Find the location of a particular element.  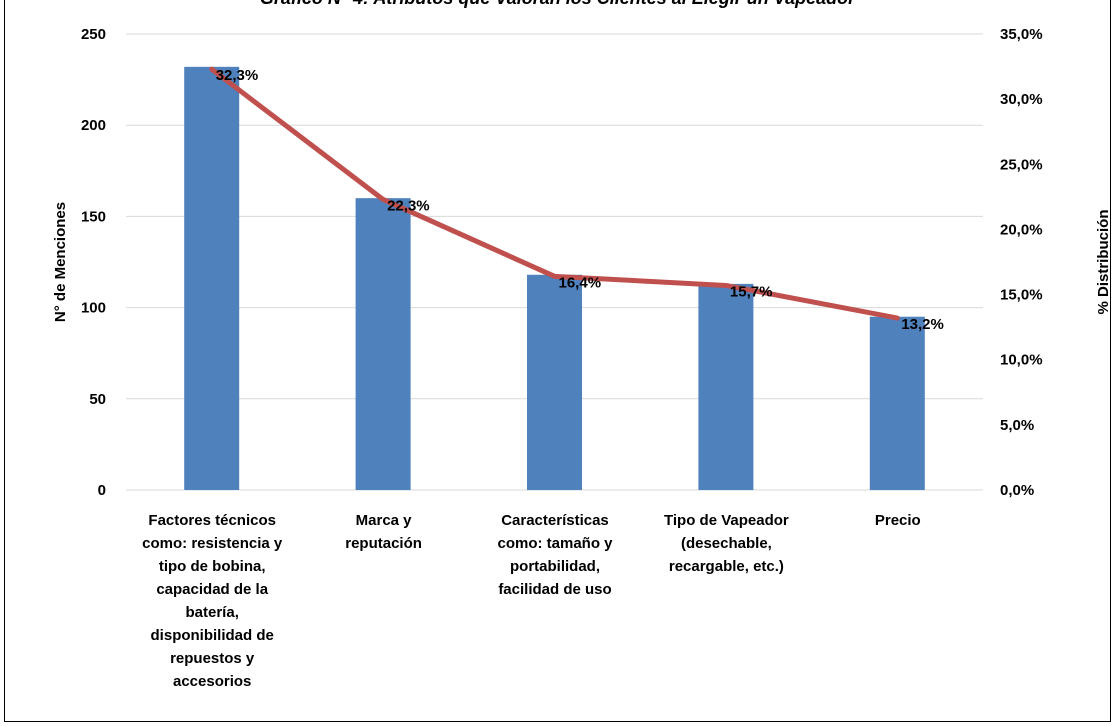

data-label: 13,2% is located at coordinates (922, 324).